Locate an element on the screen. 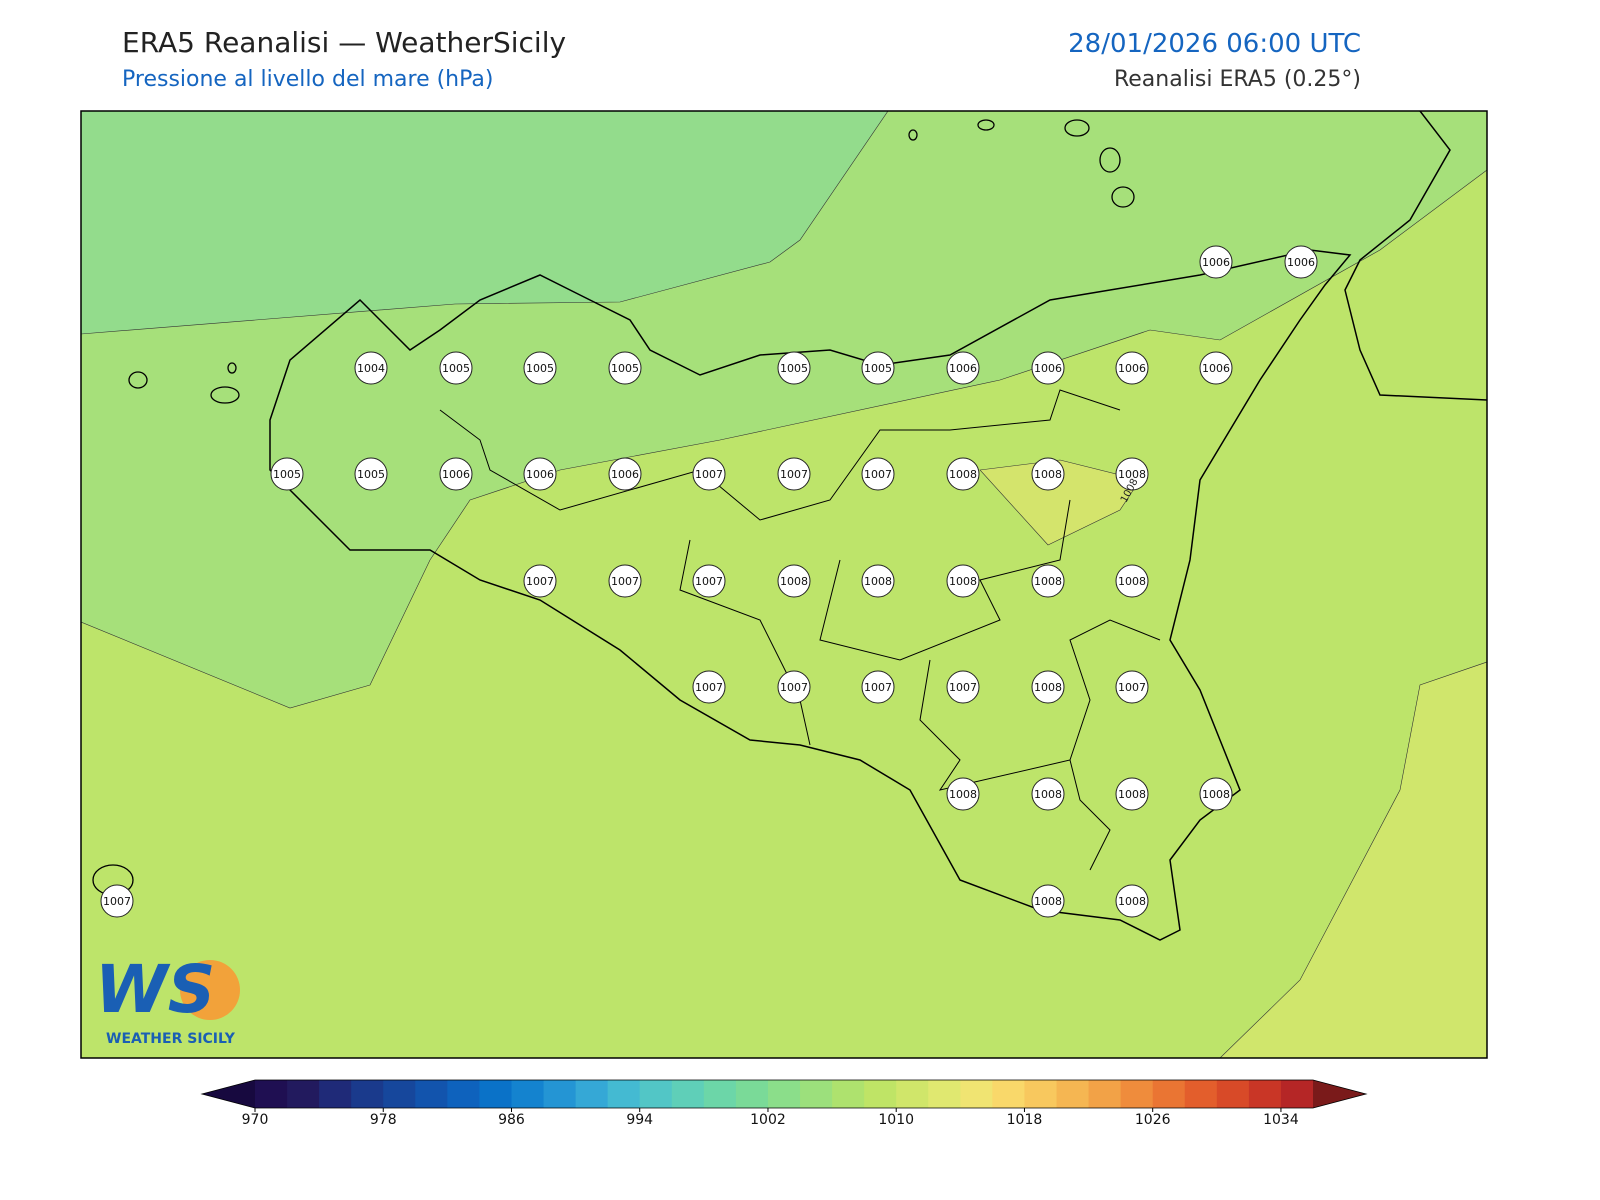  source: Reanalisi ERA5 (0.25°) is located at coordinates (1237, 79).